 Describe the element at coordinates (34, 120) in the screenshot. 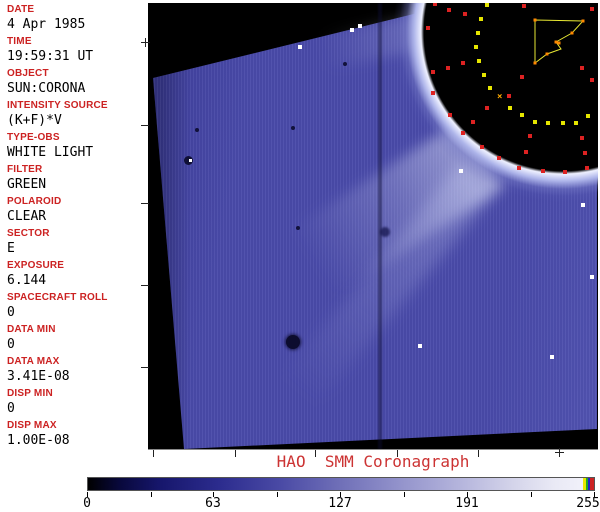

I see `metadata-value: (K+F)*V` at that location.